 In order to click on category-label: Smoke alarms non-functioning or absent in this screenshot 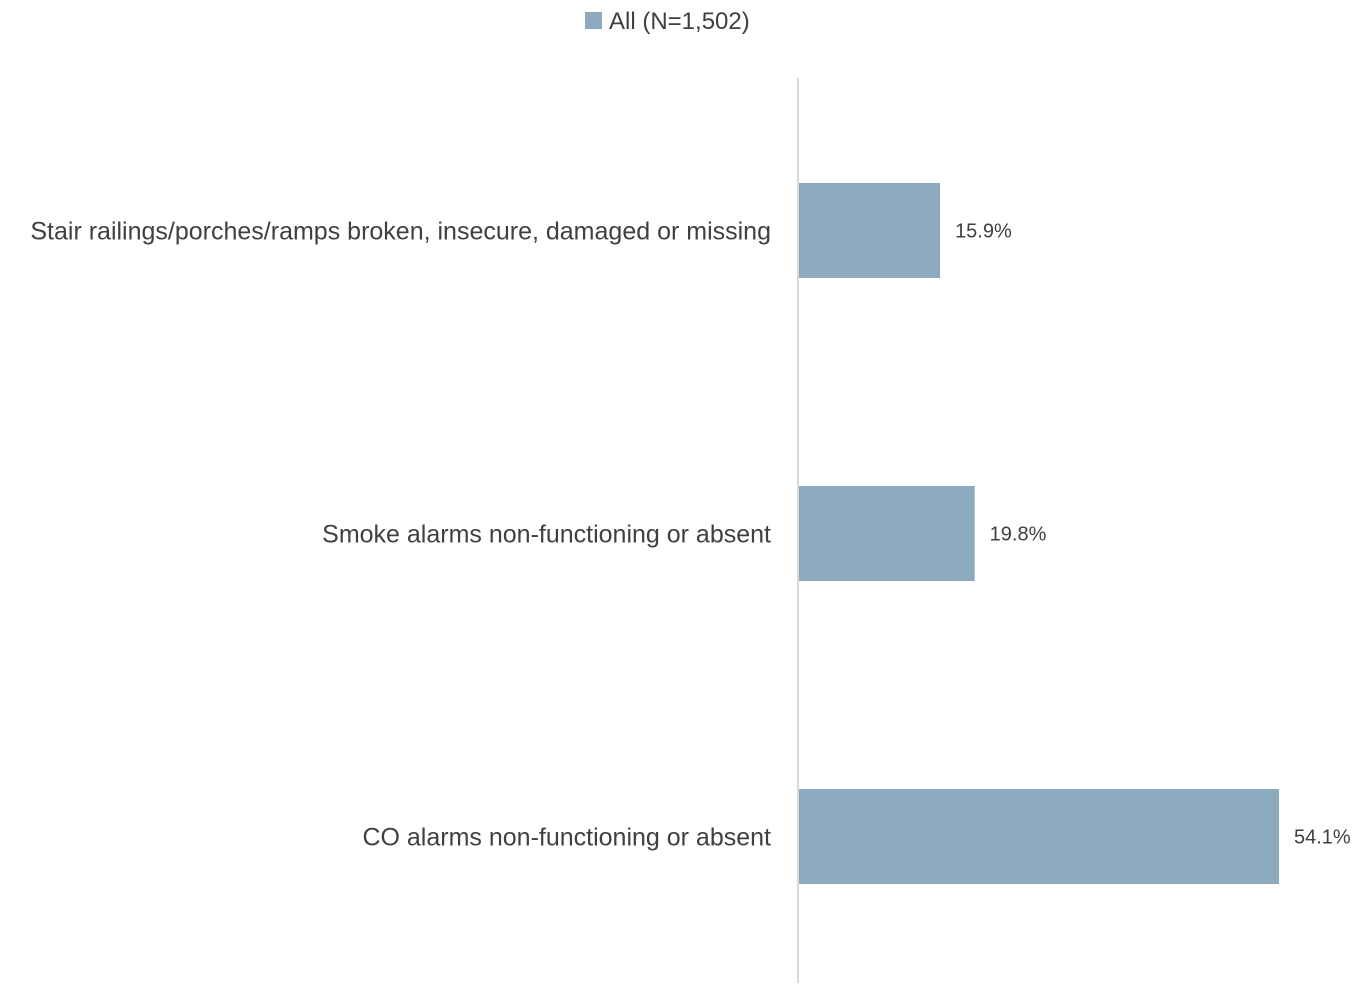, I will do `click(546, 535)`.